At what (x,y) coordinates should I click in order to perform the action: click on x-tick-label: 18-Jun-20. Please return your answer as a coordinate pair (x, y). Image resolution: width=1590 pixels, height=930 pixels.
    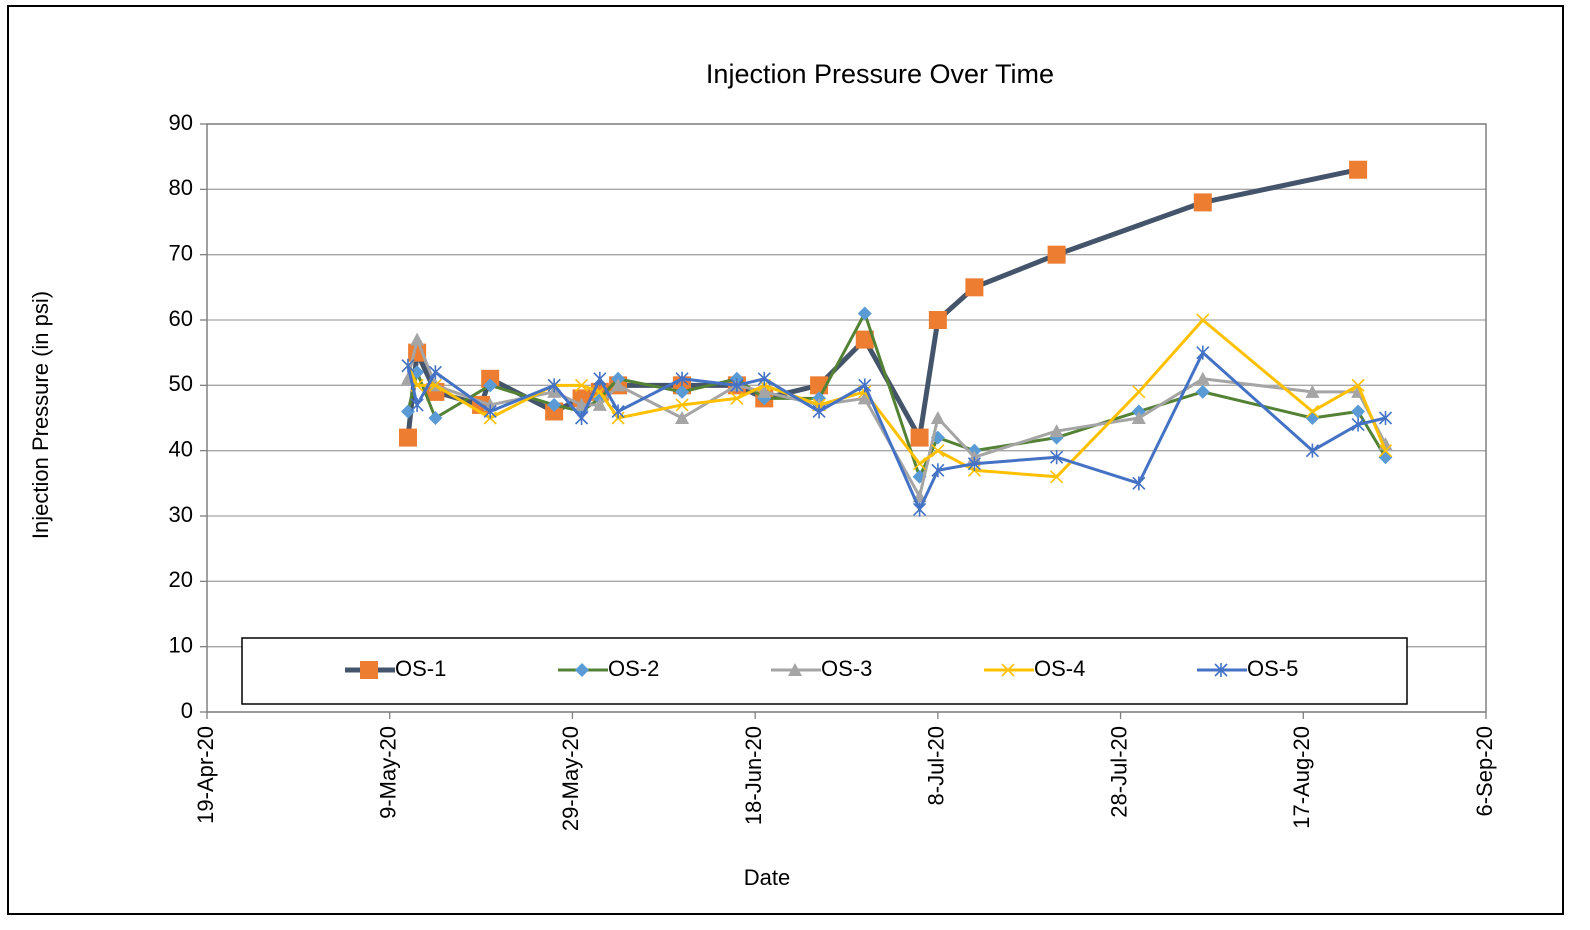
    Looking at the image, I should click on (753, 775).